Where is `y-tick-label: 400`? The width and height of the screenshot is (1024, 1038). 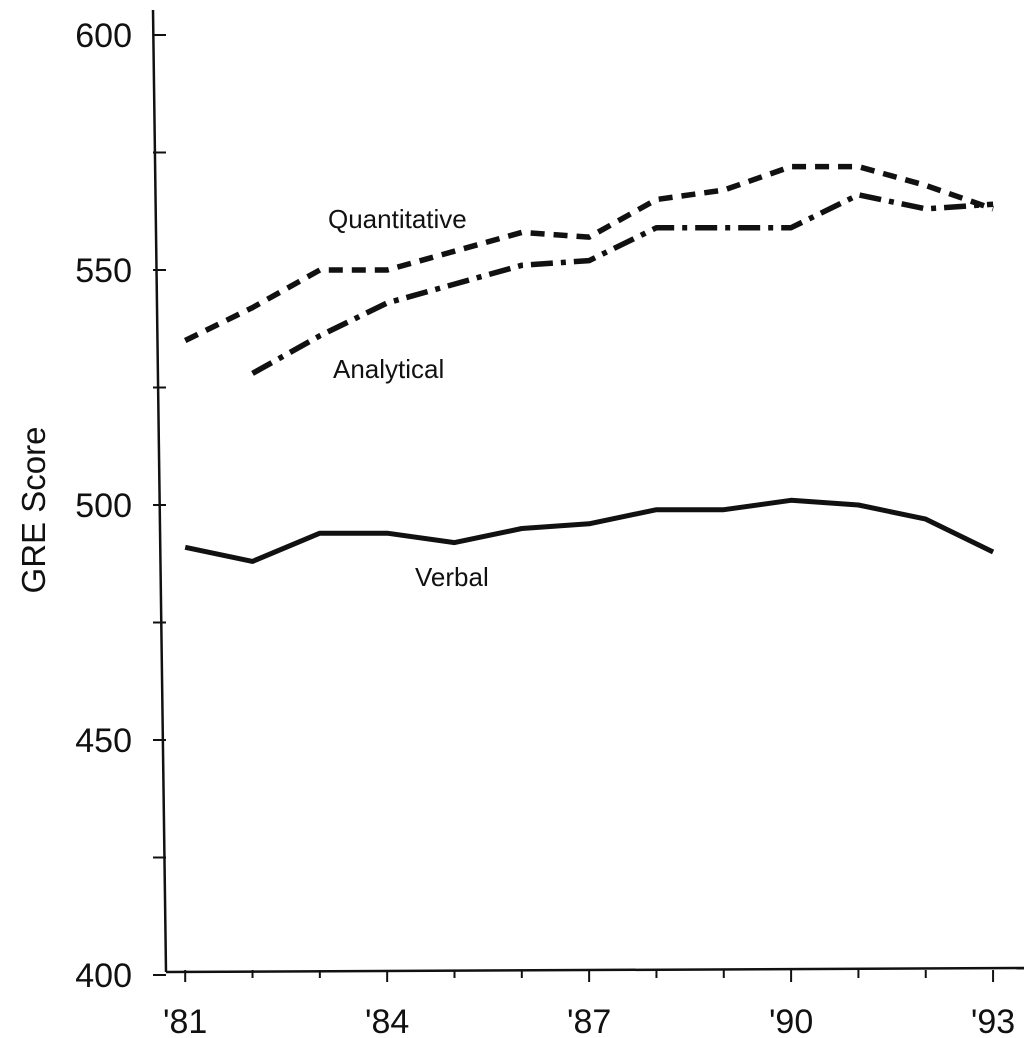
y-tick-label: 400 is located at coordinates (103, 976).